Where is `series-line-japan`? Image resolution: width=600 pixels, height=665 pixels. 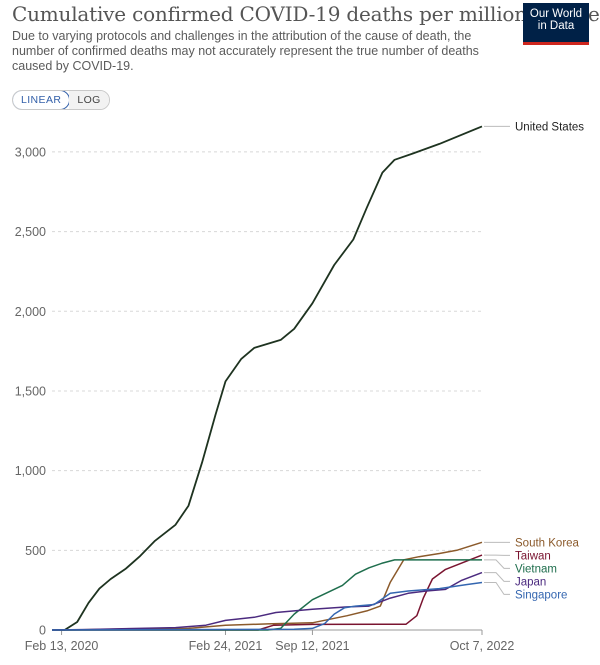 series-line-japan is located at coordinates (267, 601).